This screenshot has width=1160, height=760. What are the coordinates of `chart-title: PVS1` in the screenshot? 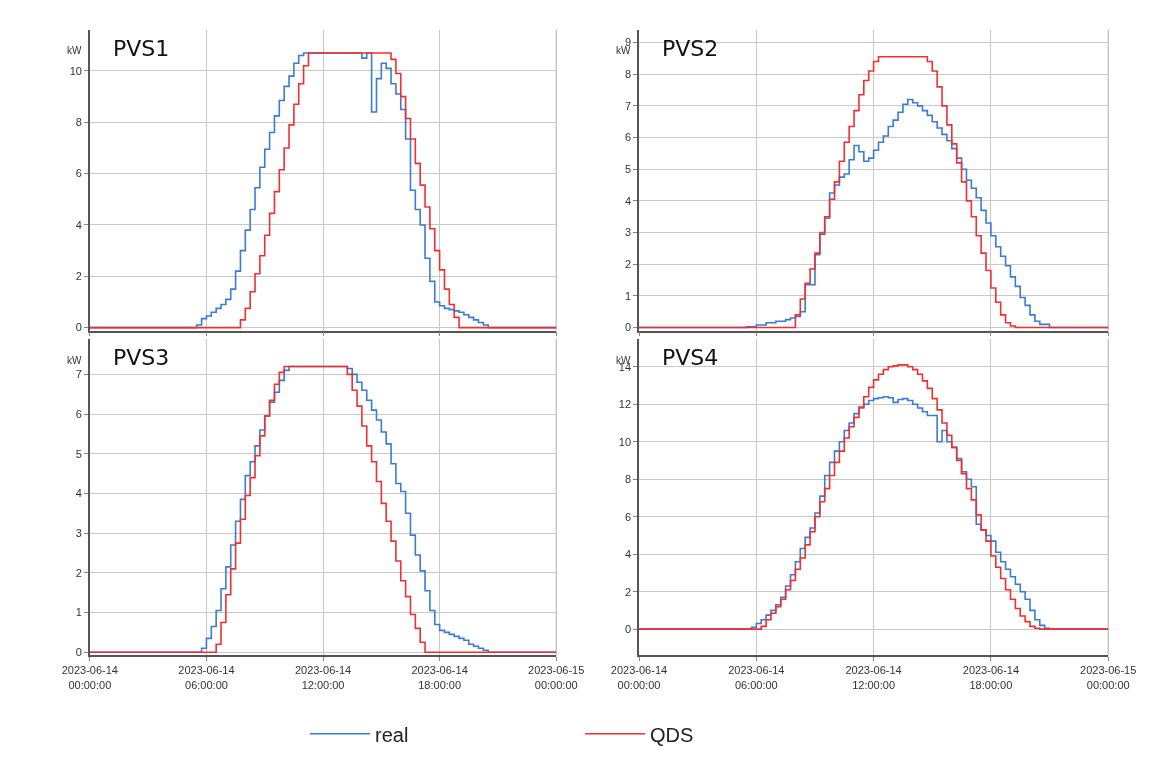 It's located at (141, 48).